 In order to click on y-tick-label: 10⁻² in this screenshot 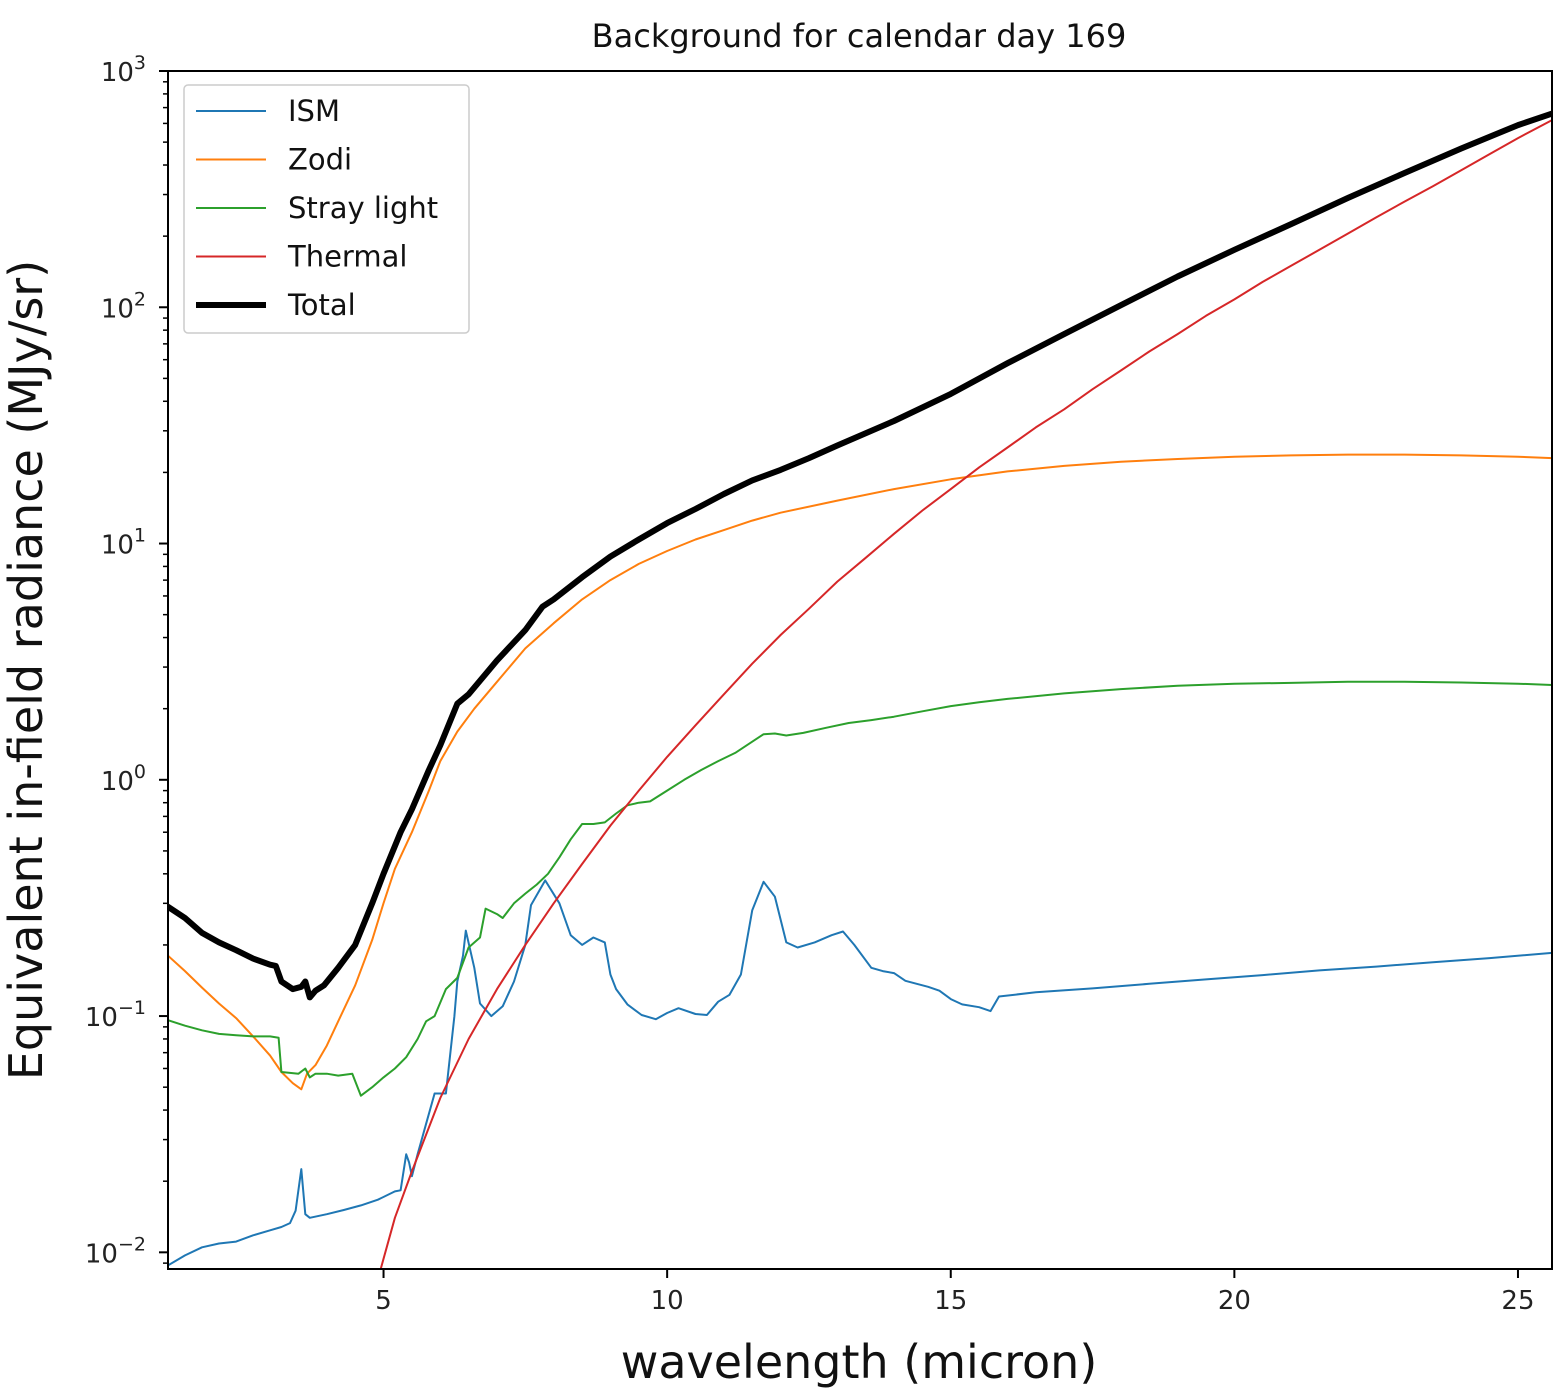, I will do `click(115, 1251)`.